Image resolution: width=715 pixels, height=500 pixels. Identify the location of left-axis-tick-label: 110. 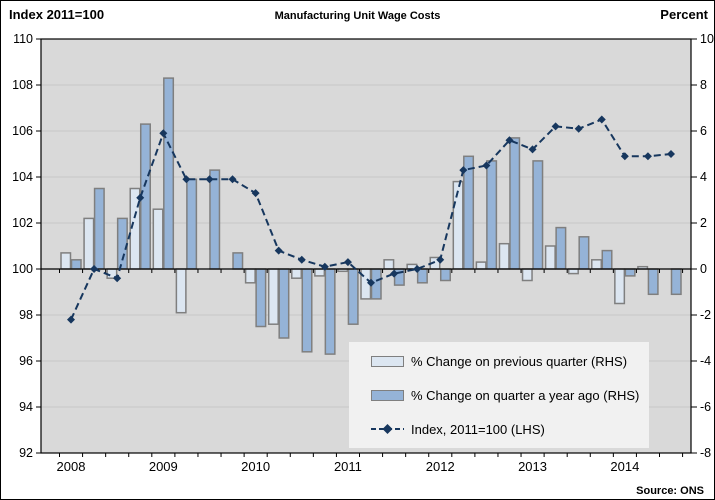
(23, 39).